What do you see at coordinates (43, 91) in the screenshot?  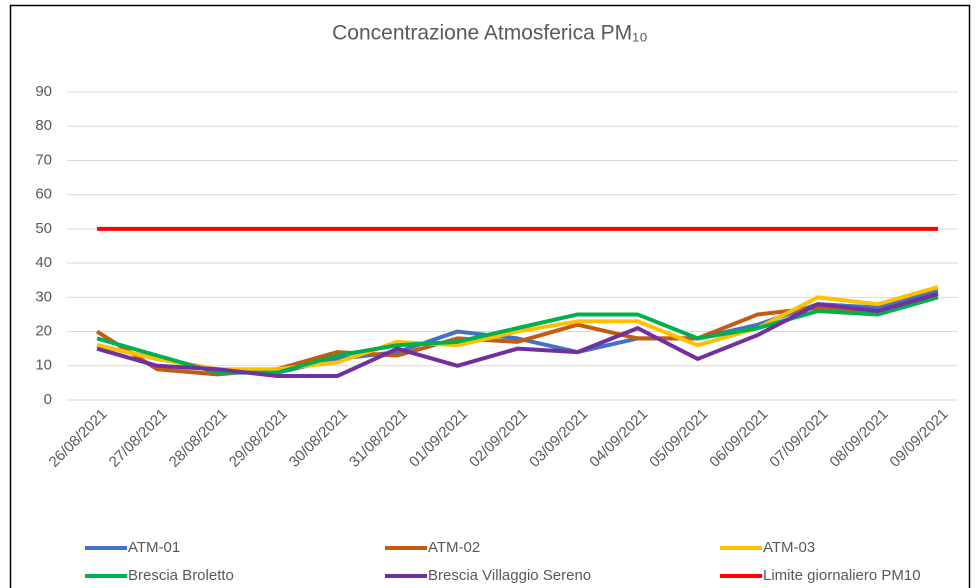 I see `y-tick-label: 90` at bounding box center [43, 91].